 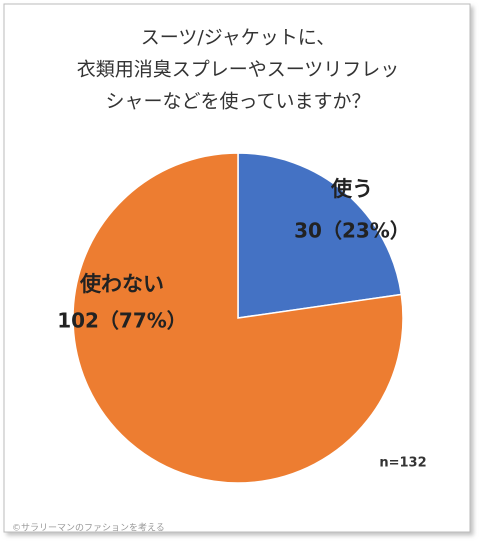 I want to click on chart-title: シャーなどを使っていますか？, so click(x=237, y=102).